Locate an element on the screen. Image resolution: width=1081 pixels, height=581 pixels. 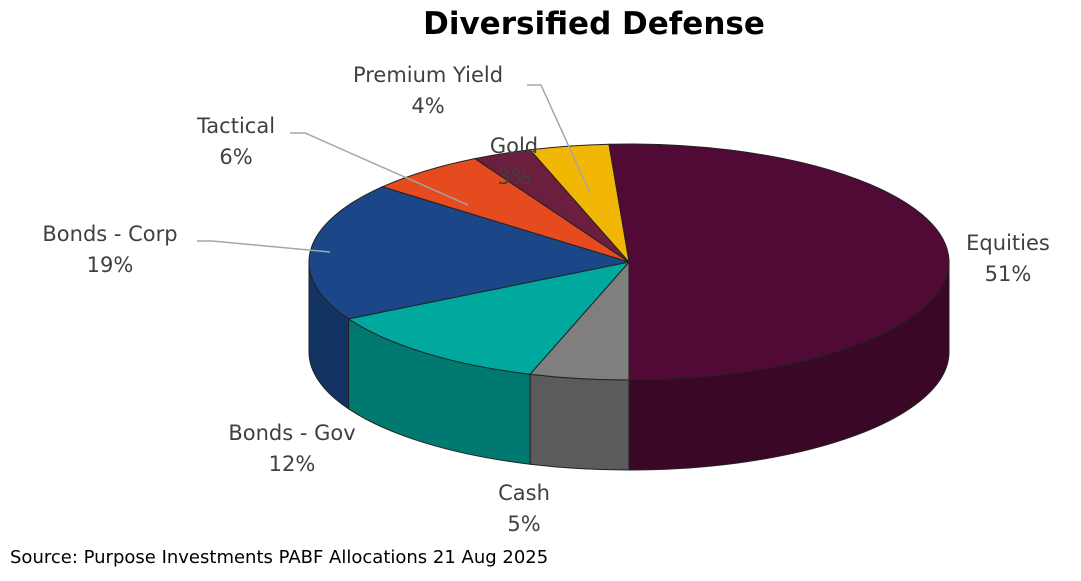
slice-equities is located at coordinates (779, 262).